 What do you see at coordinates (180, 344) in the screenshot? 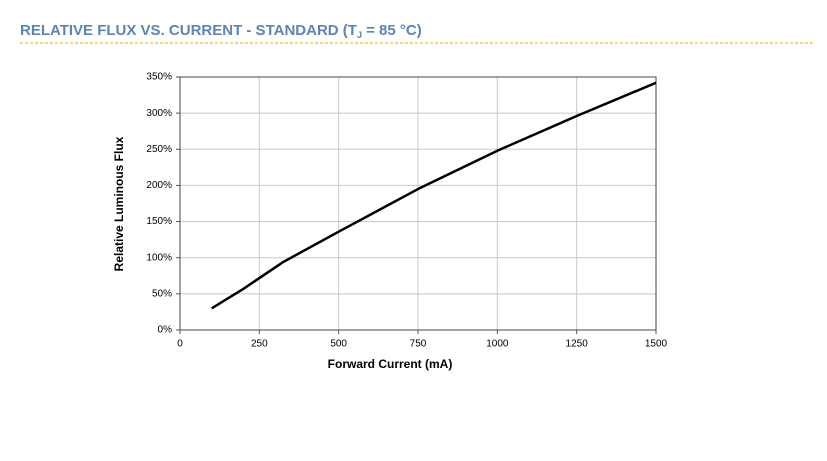
I see `x-tick-label: 0` at bounding box center [180, 344].